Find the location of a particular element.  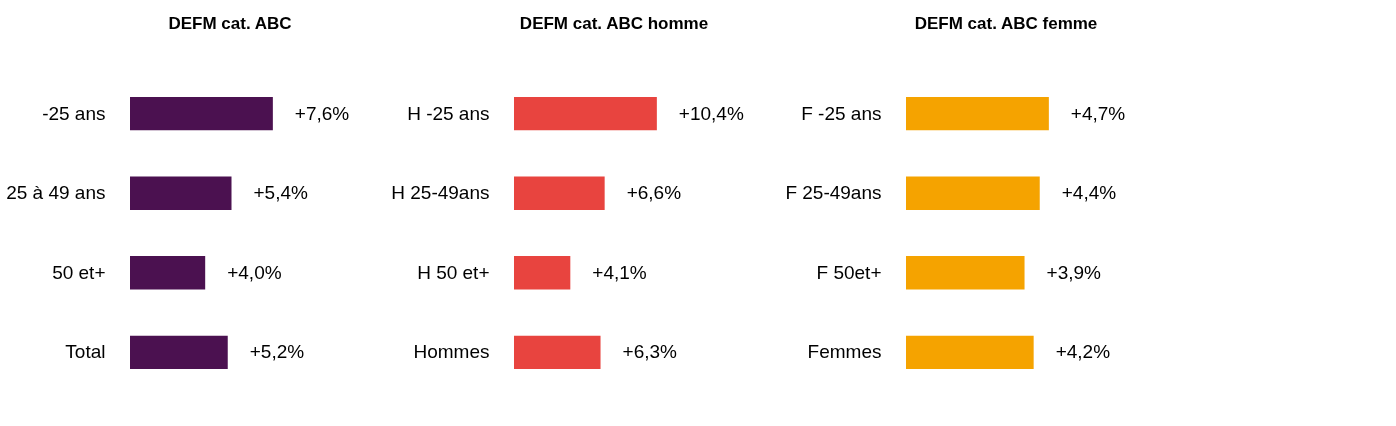

data-label: +5,2% is located at coordinates (277, 352).